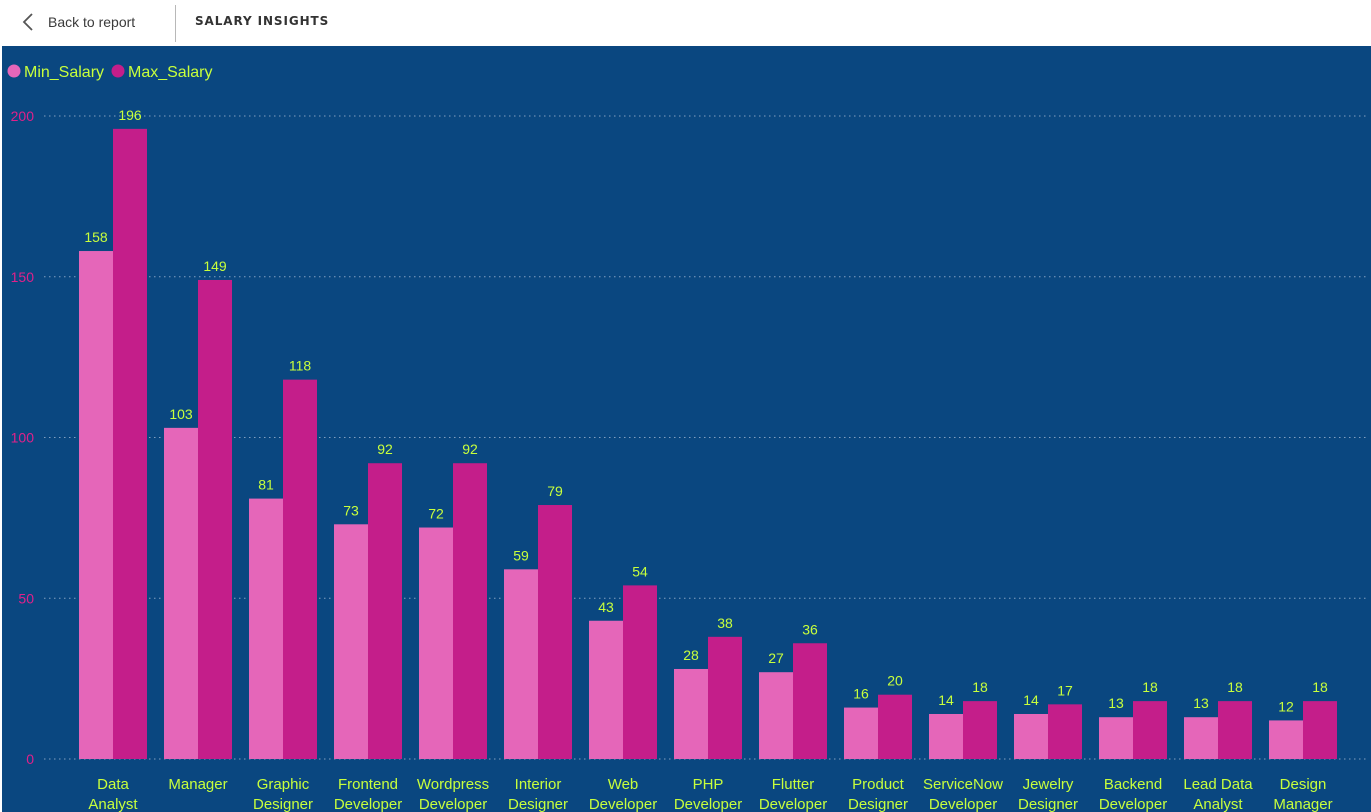 Image resolution: width=1371 pixels, height=812 pixels. Describe the element at coordinates (283, 784) in the screenshot. I see `x-tick-label-line: Graphic` at that location.